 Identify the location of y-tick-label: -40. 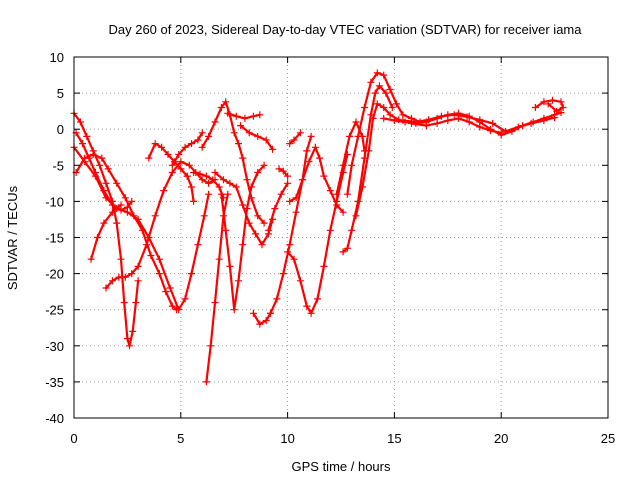
(54, 418).